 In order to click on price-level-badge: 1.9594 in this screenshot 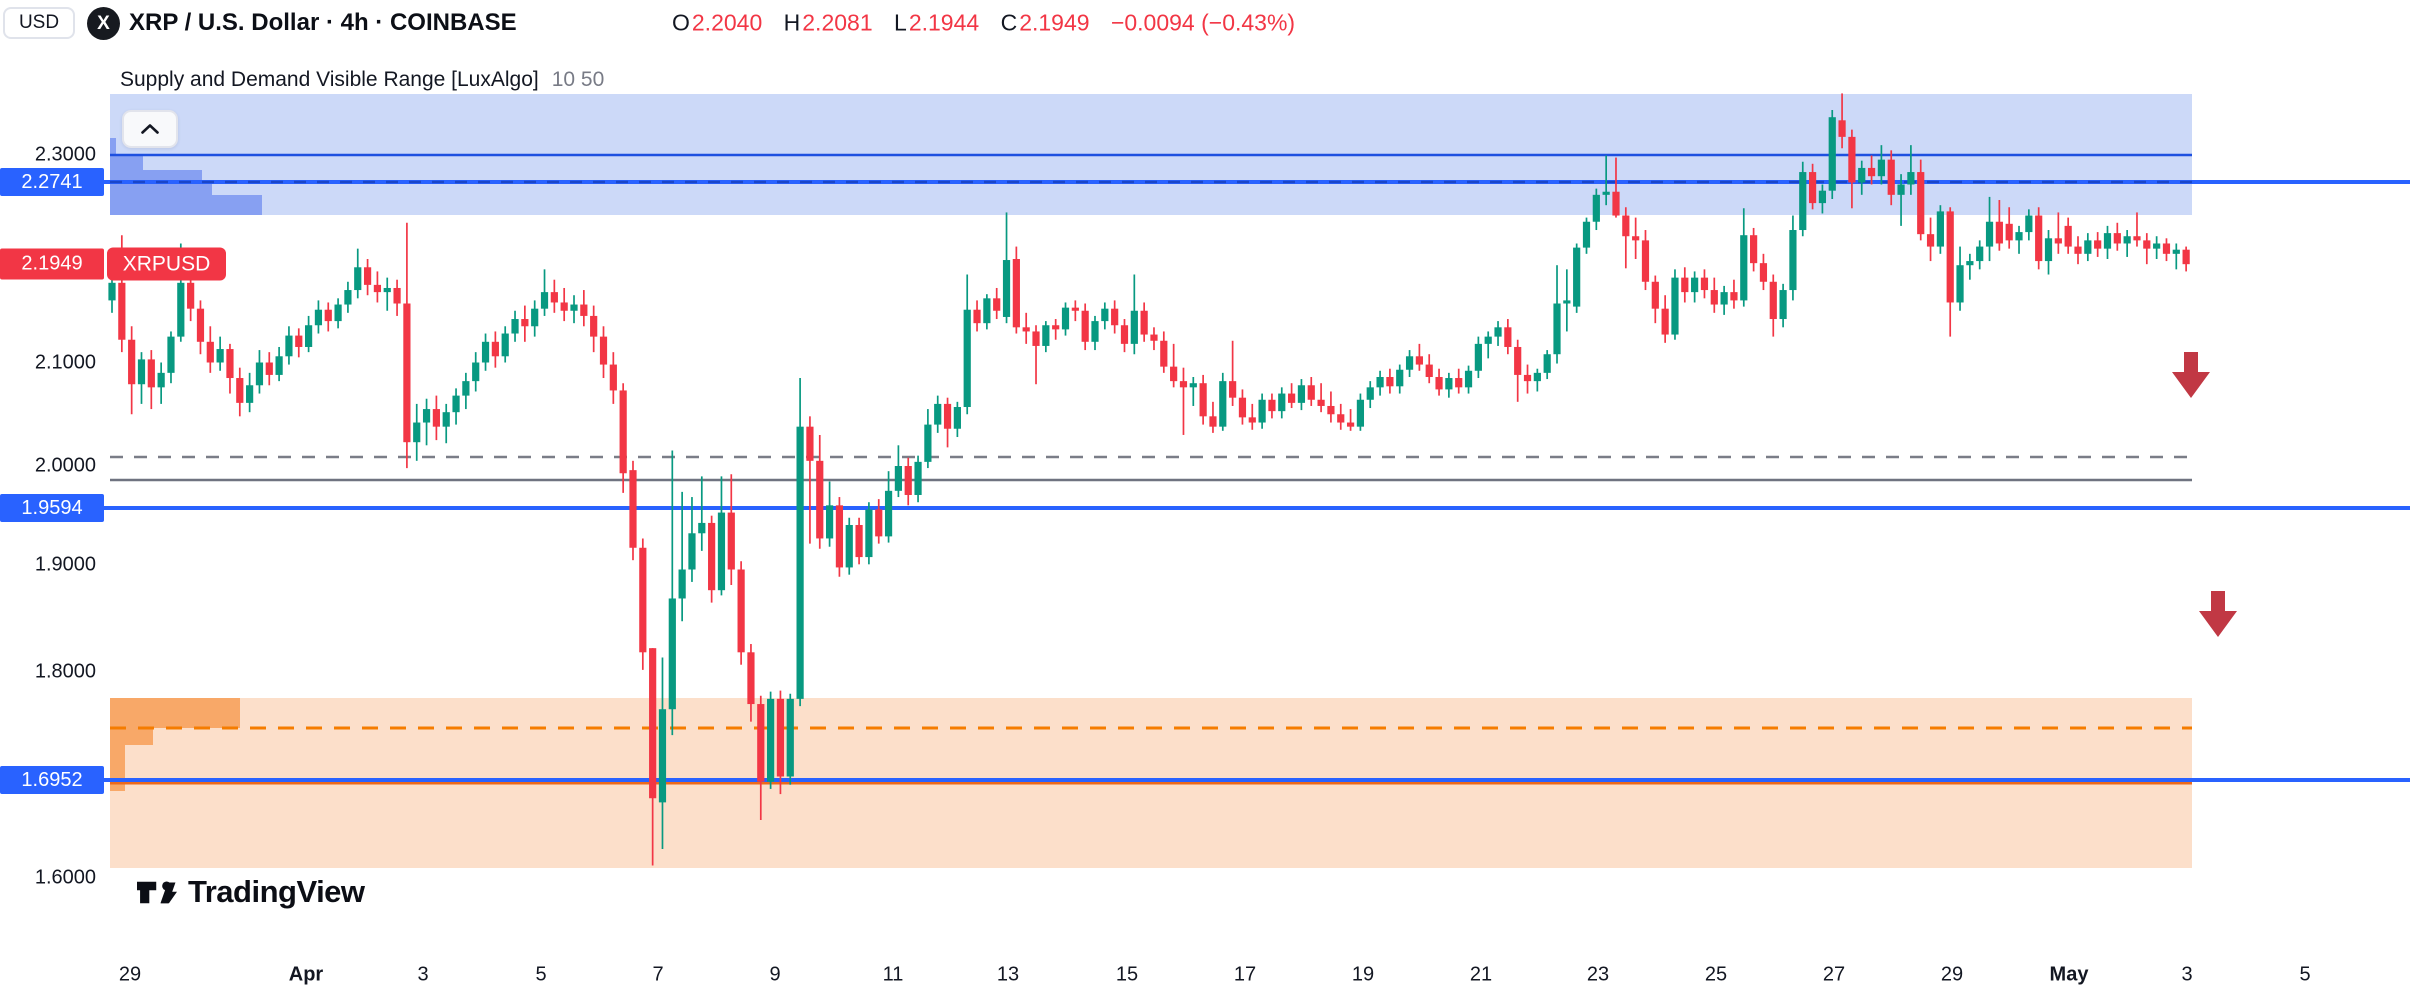, I will do `click(52, 508)`.